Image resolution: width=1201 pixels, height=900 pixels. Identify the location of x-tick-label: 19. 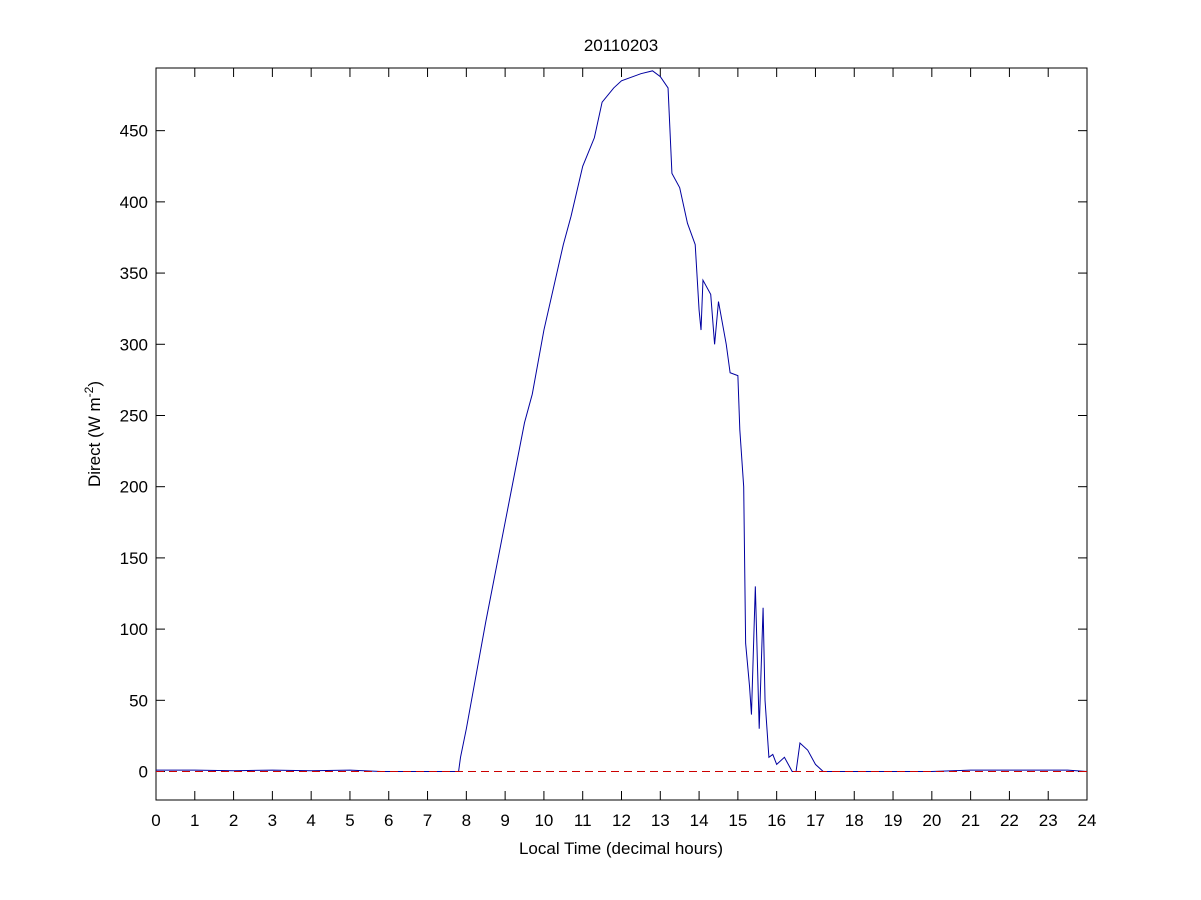
(893, 820).